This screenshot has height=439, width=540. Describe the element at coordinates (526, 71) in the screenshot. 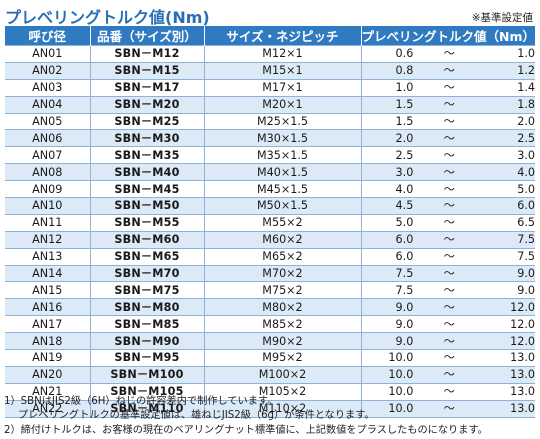

I see `torque-max: 1.2` at that location.